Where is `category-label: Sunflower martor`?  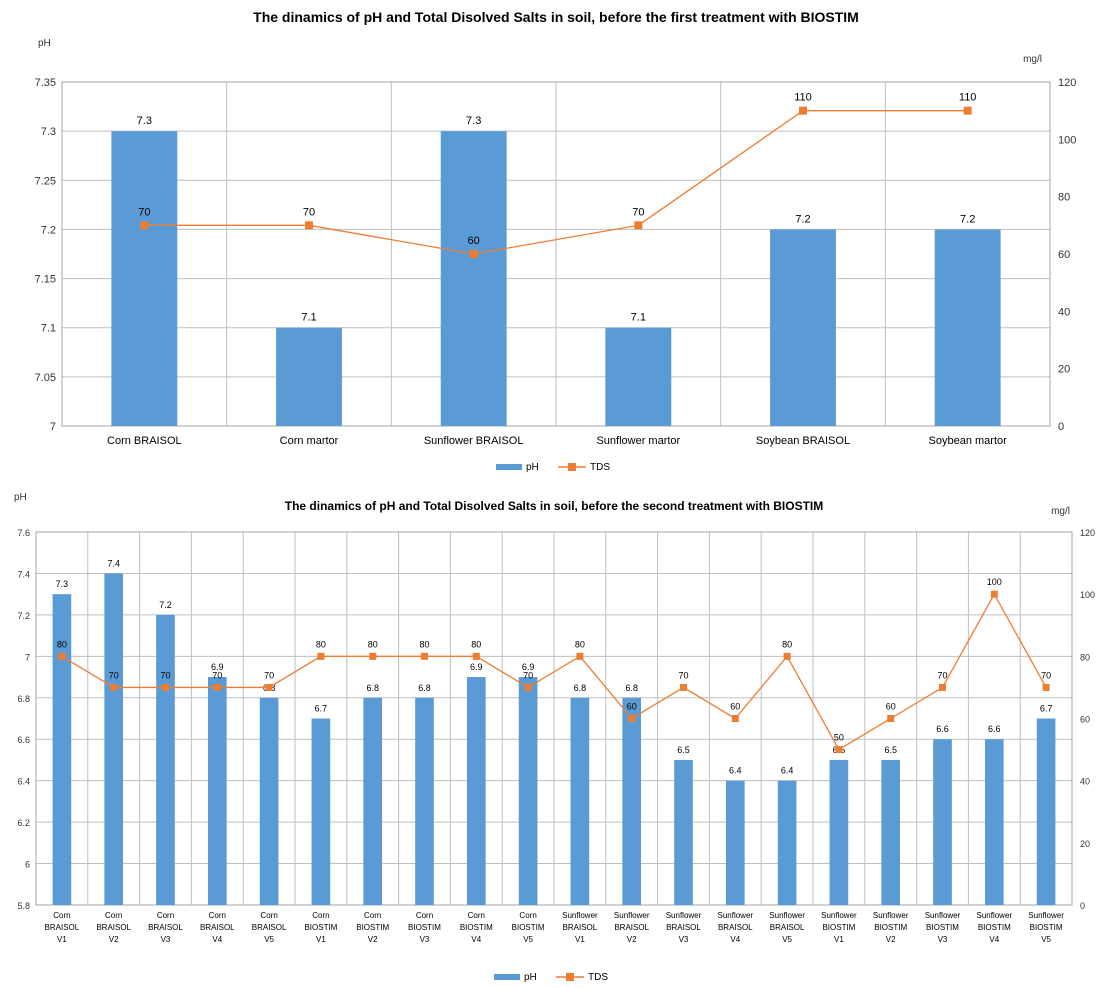
category-label: Sunflower martor is located at coordinates (638, 441).